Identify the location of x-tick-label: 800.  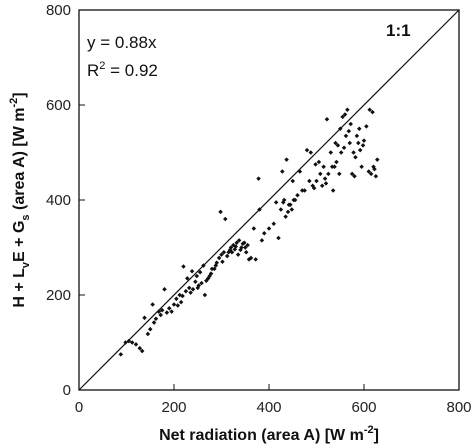
(458, 407).